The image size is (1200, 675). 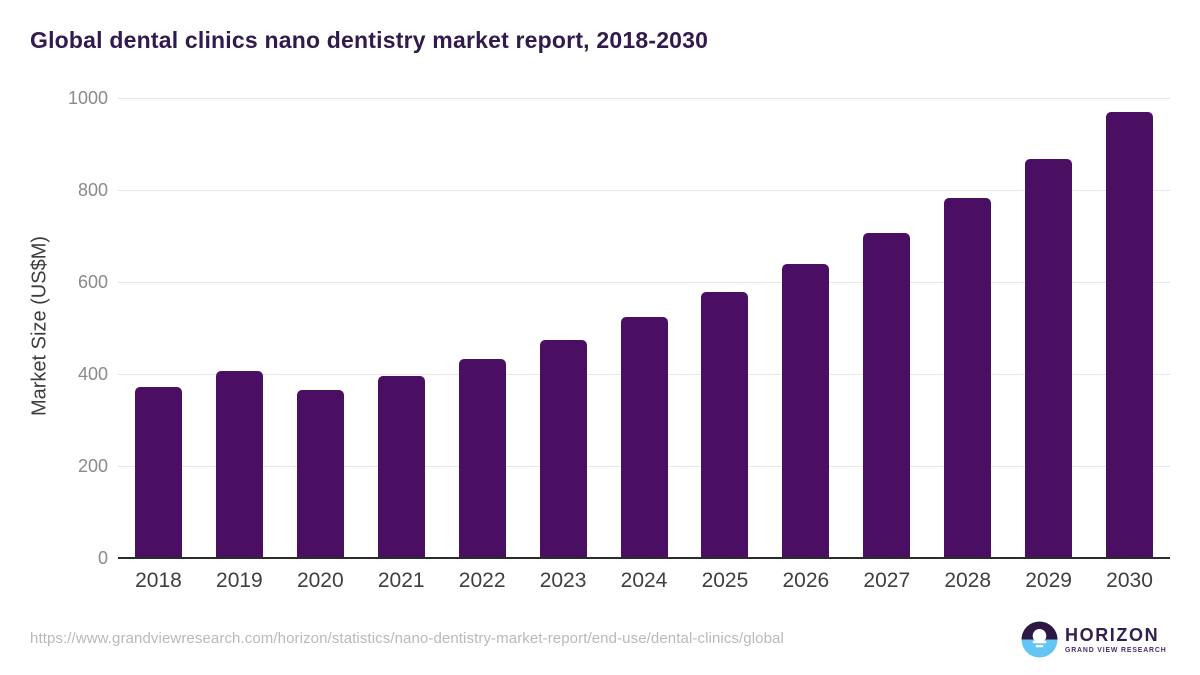 What do you see at coordinates (1039, 639) in the screenshot?
I see `horizon-sun-icon` at bounding box center [1039, 639].